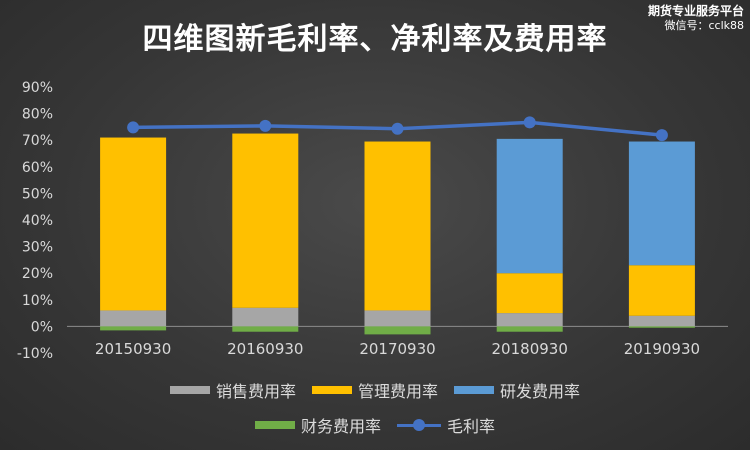 This screenshot has height=450, width=750. What do you see at coordinates (37, 221) in the screenshot?
I see `y-tick-label: 40%` at bounding box center [37, 221].